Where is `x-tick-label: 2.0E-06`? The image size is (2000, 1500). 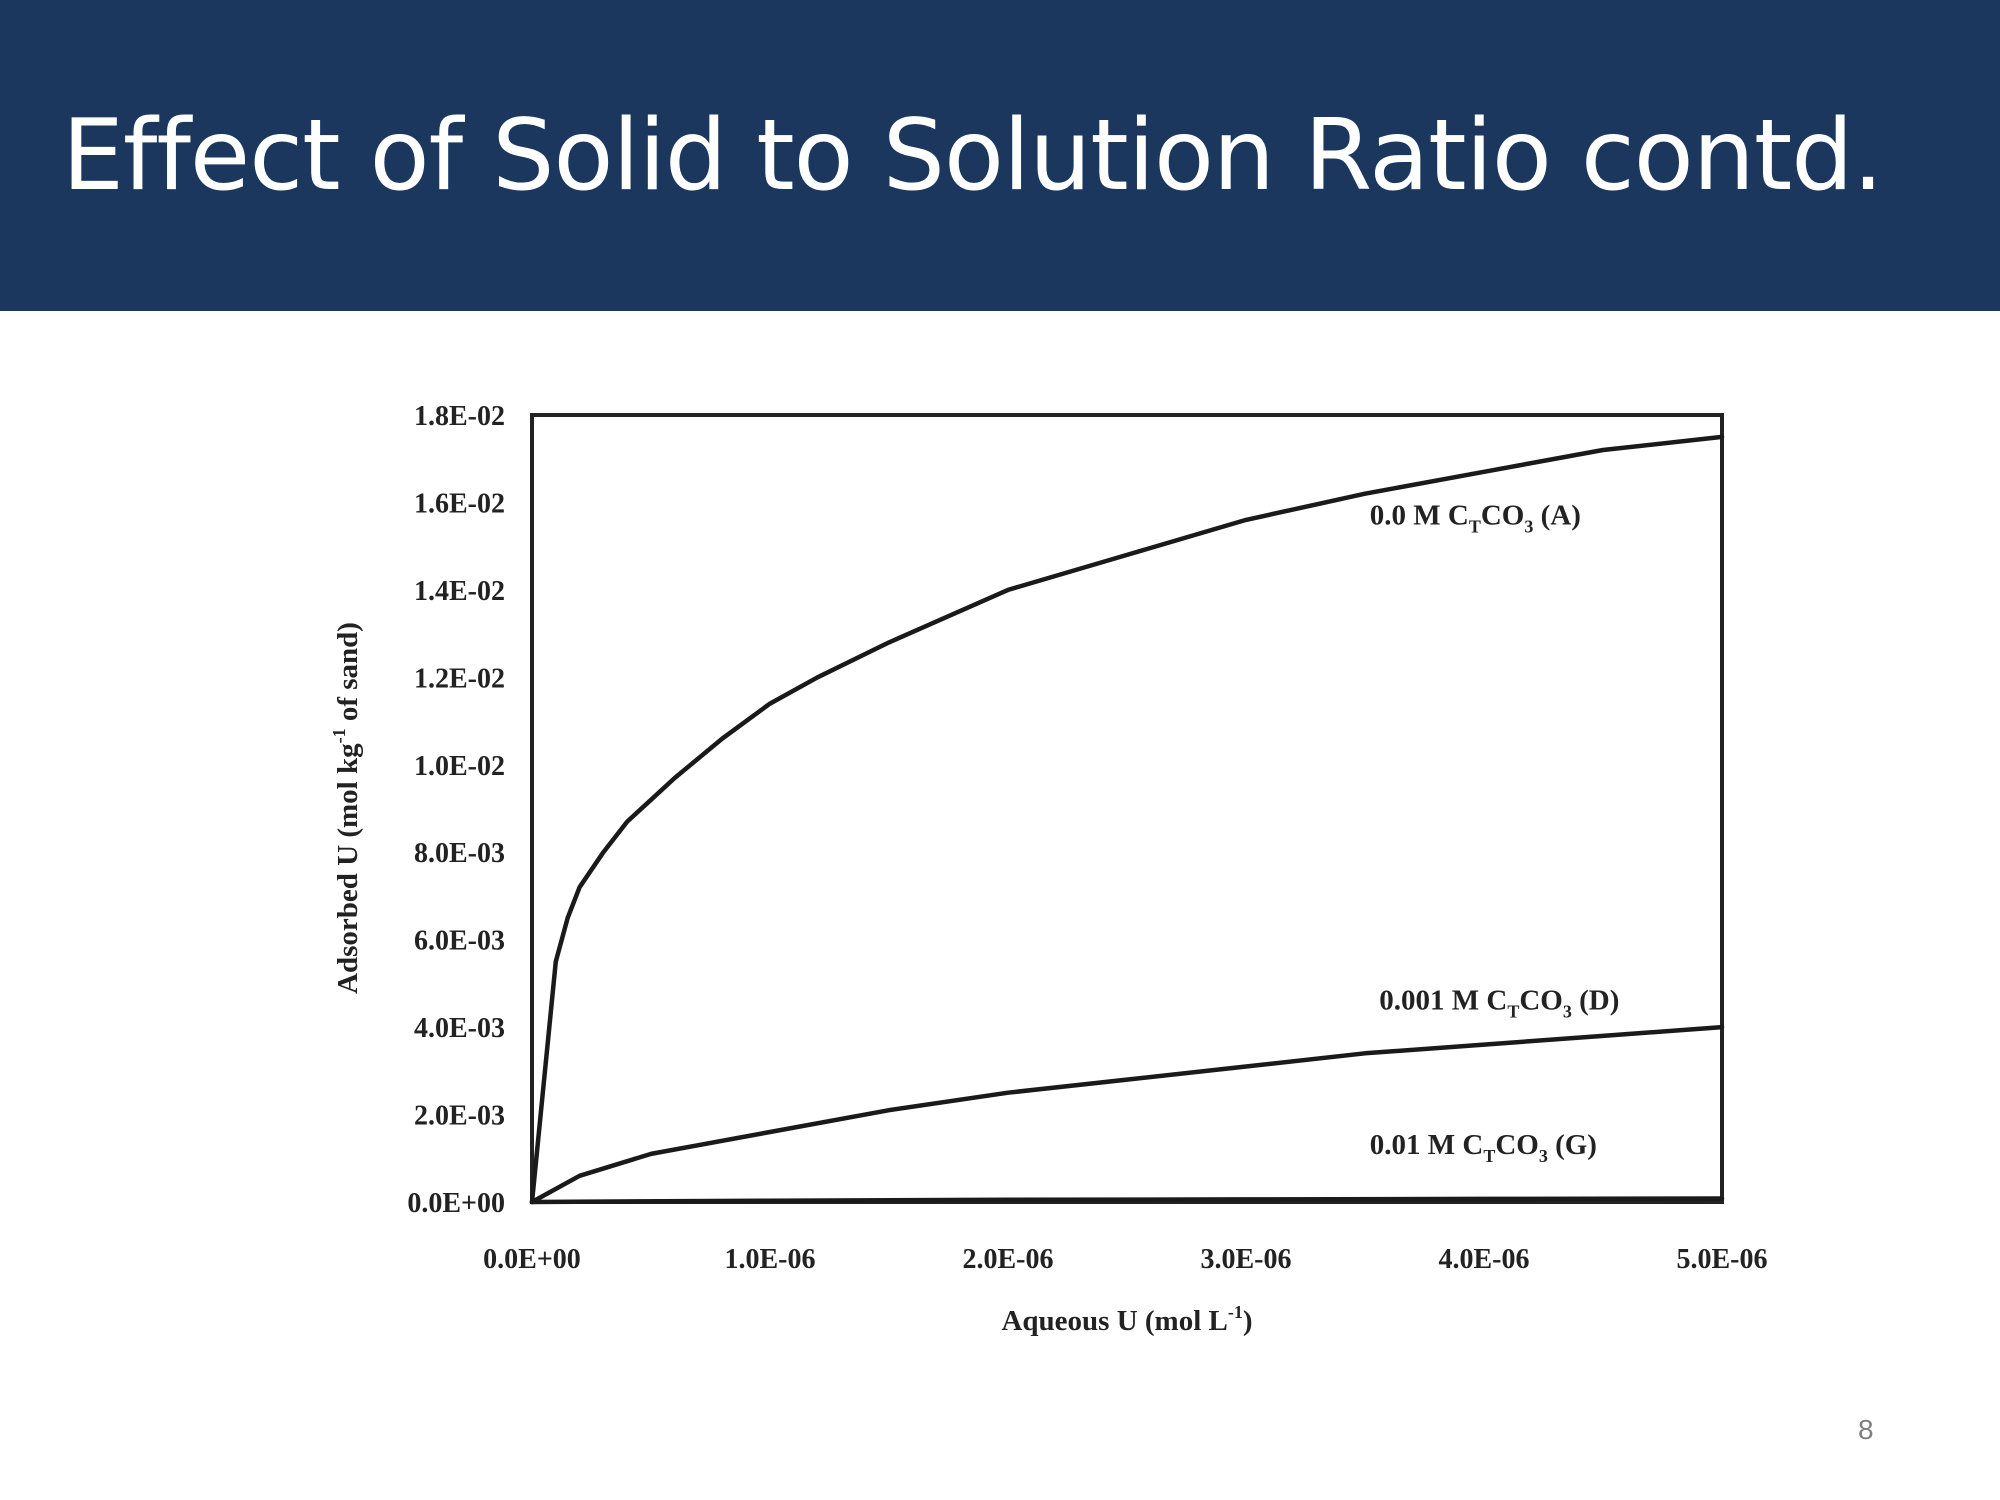 x-tick-label: 2.0E-06 is located at coordinates (1008, 1259).